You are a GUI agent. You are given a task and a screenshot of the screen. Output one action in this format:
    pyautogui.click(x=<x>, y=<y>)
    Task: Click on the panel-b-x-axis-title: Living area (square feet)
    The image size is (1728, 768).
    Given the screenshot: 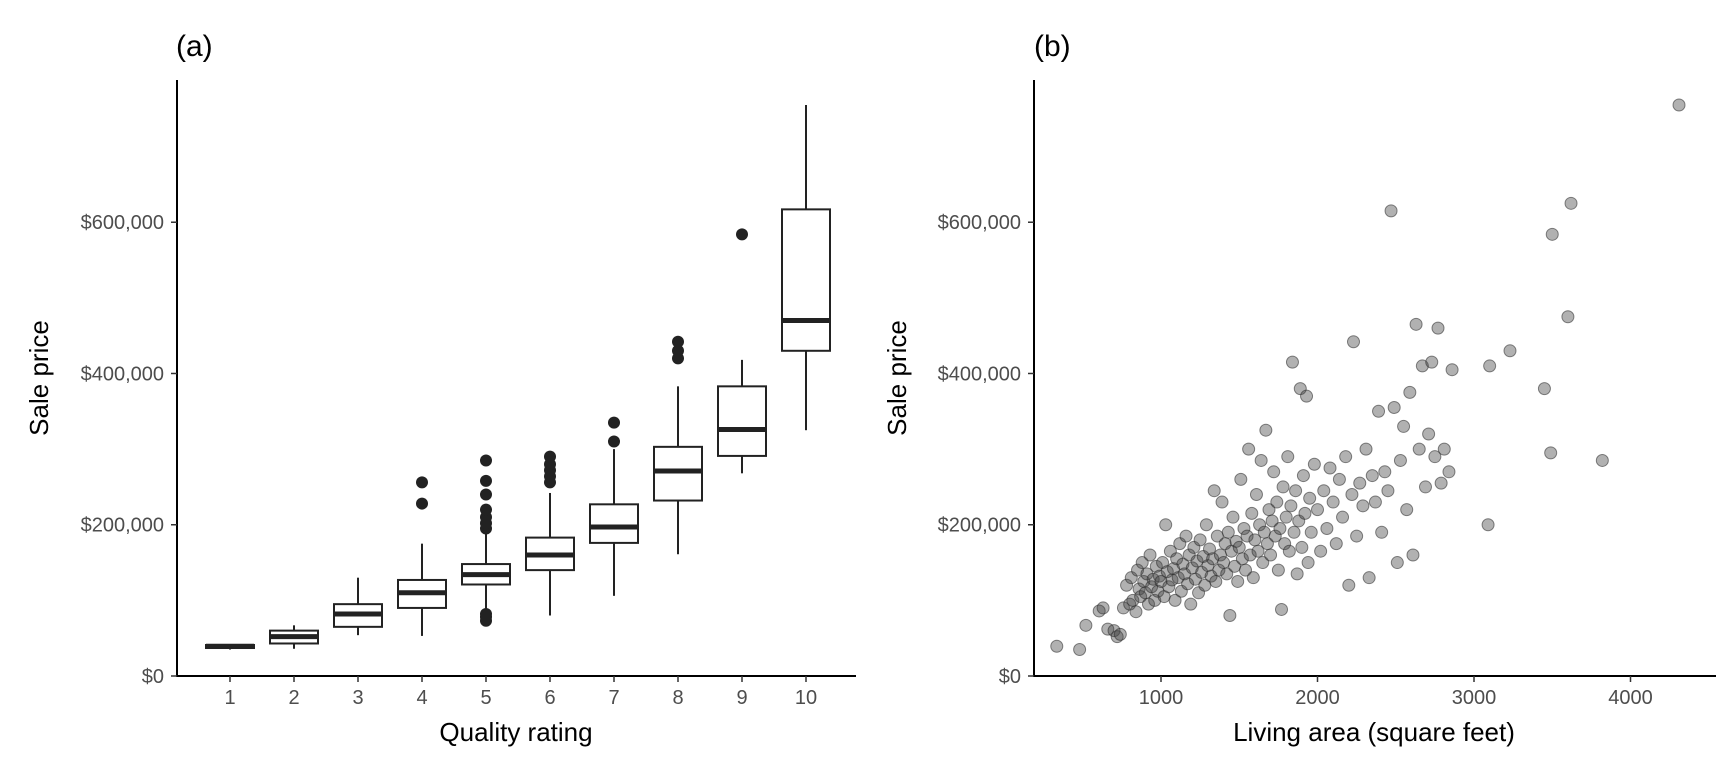 What is the action you would take?
    pyautogui.click(x=1374, y=732)
    